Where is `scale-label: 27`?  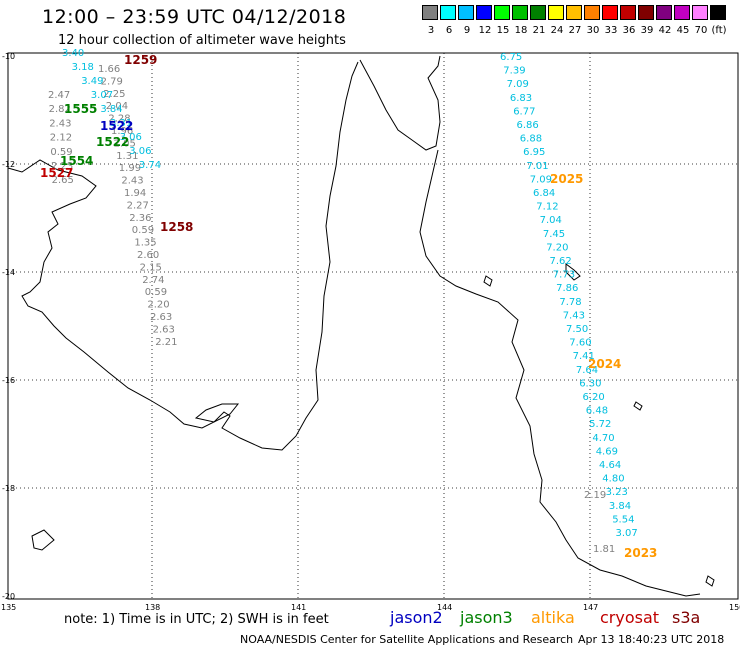 scale-label: 27 is located at coordinates (575, 30).